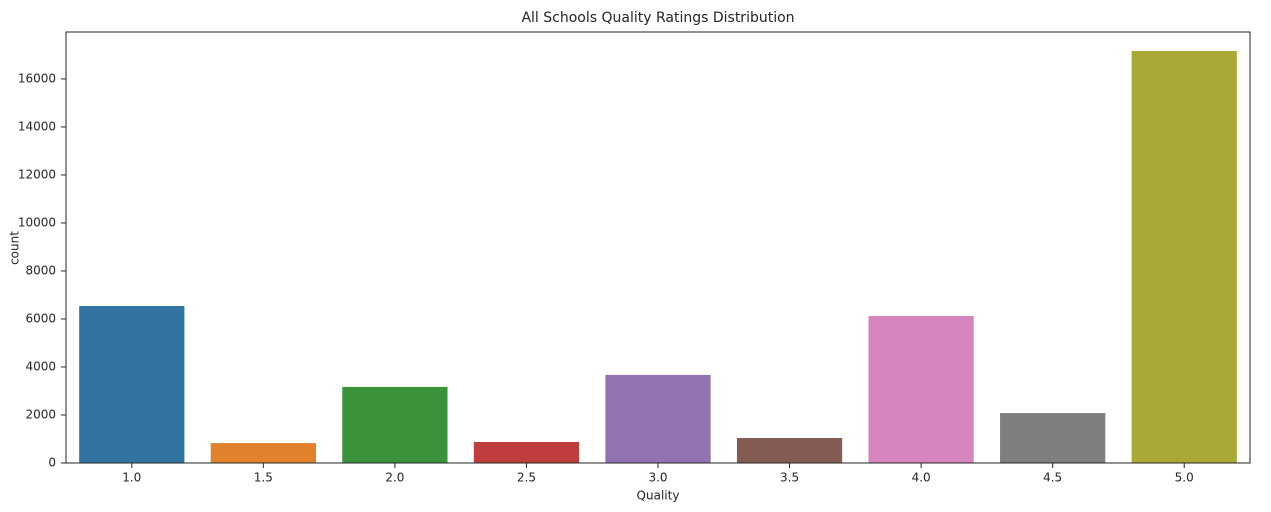  I want to click on y-tick-label: 4000, so click(40, 366).